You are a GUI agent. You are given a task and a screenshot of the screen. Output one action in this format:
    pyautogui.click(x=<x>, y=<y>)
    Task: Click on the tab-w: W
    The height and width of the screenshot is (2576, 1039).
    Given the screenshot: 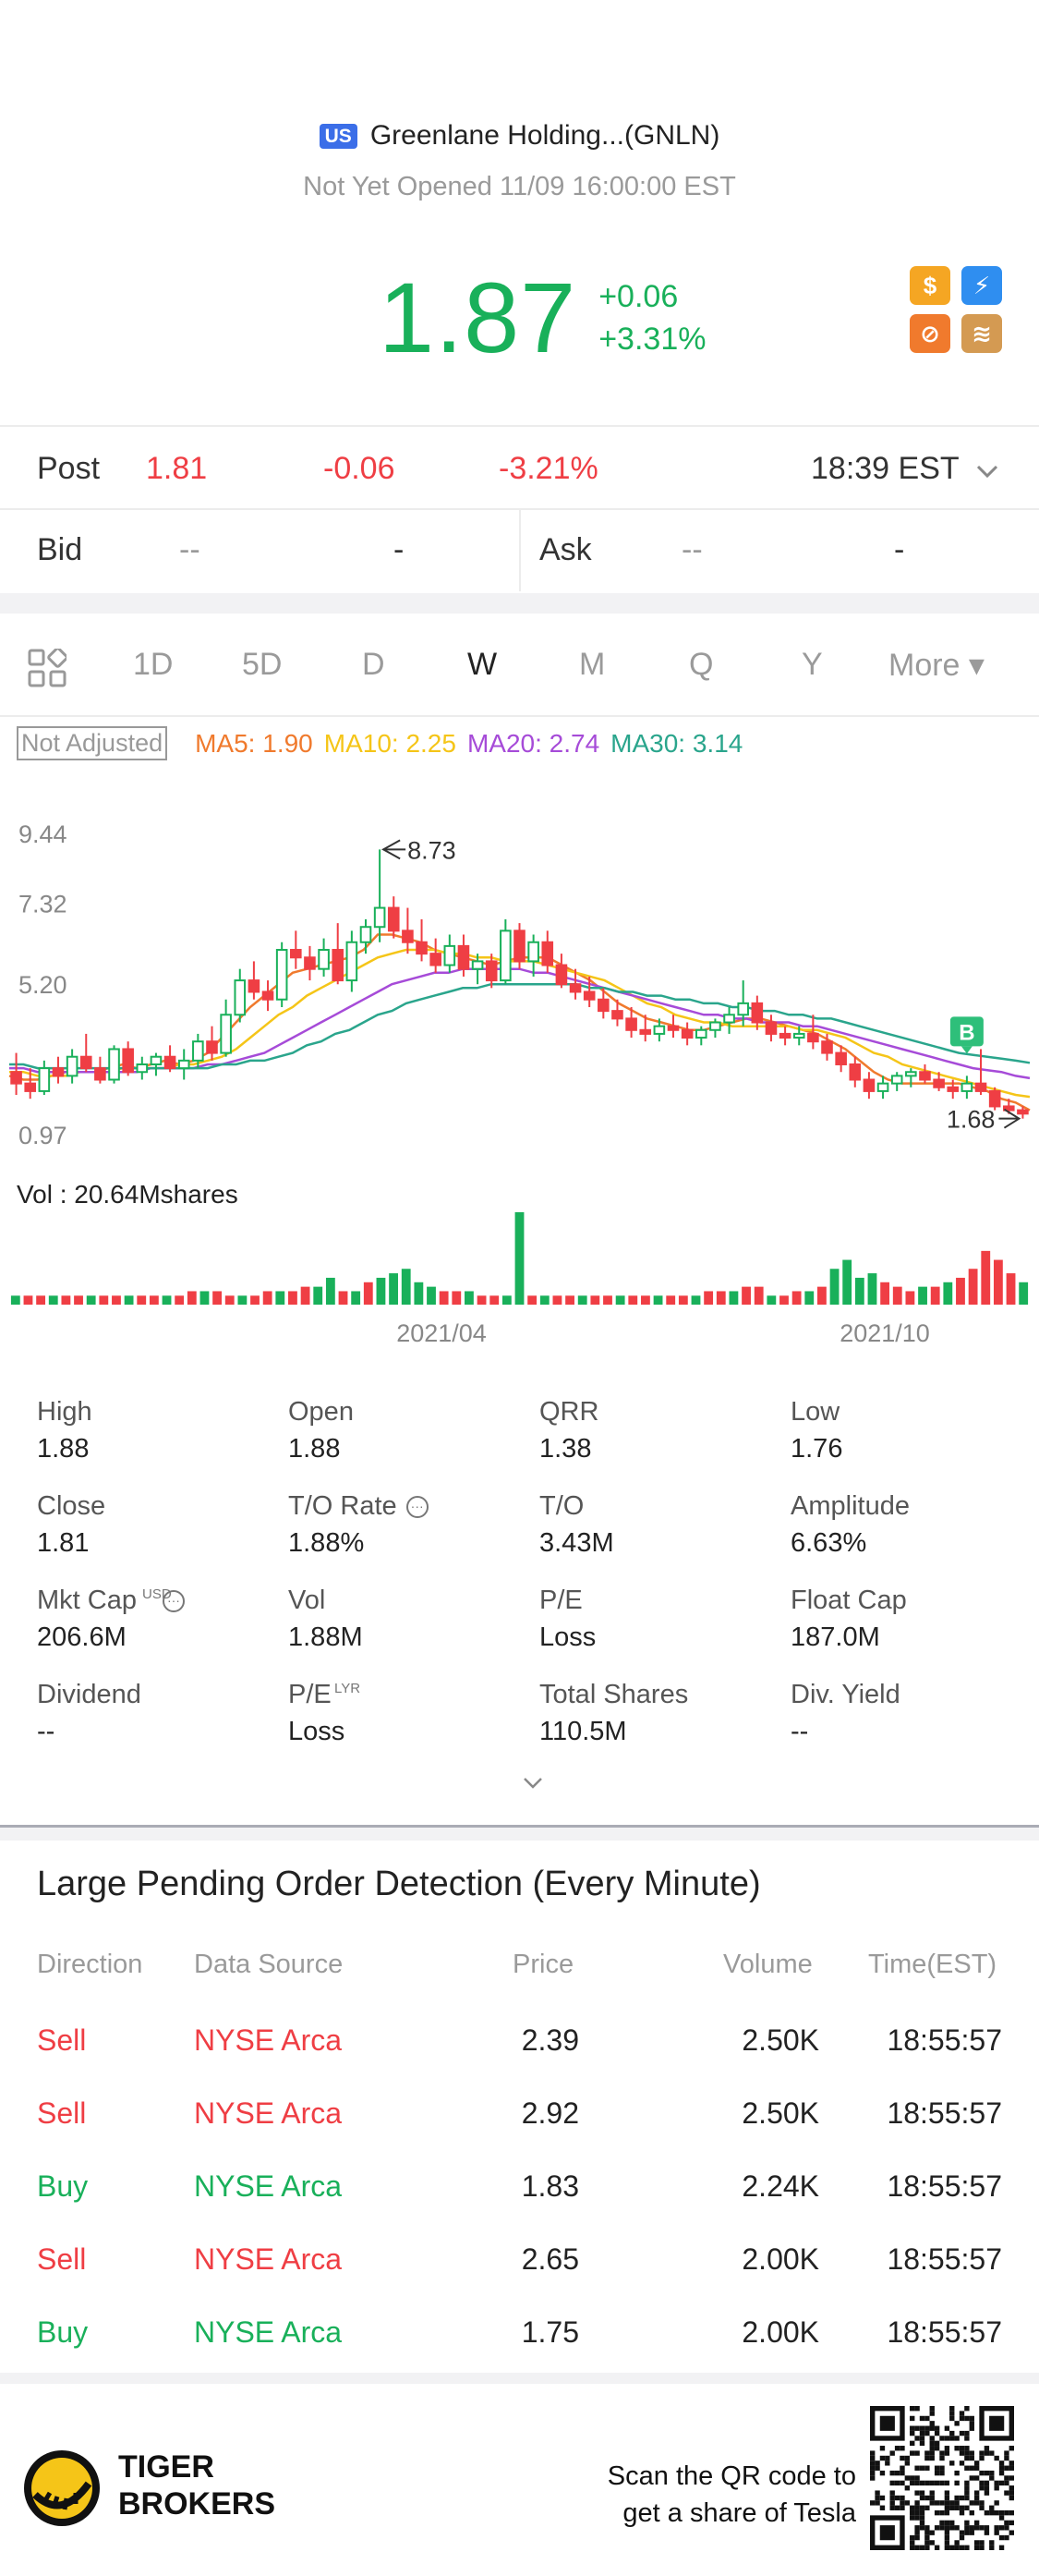 What is the action you would take?
    pyautogui.click(x=482, y=664)
    